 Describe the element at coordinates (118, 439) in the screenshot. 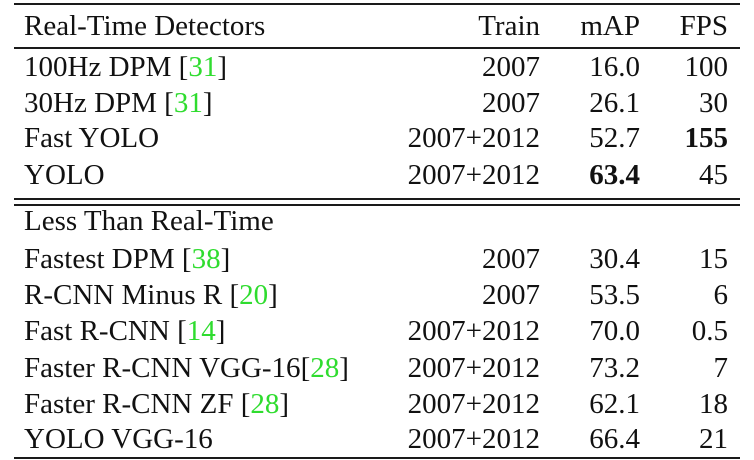

I see `row-name: YOLO VGG-16` at that location.